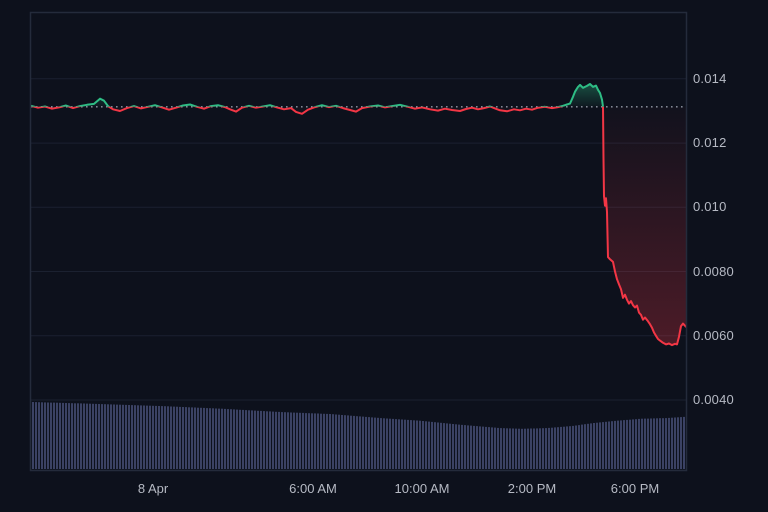 The height and width of the screenshot is (512, 768). What do you see at coordinates (710, 142) in the screenshot?
I see `price-axis-label: 0.012` at bounding box center [710, 142].